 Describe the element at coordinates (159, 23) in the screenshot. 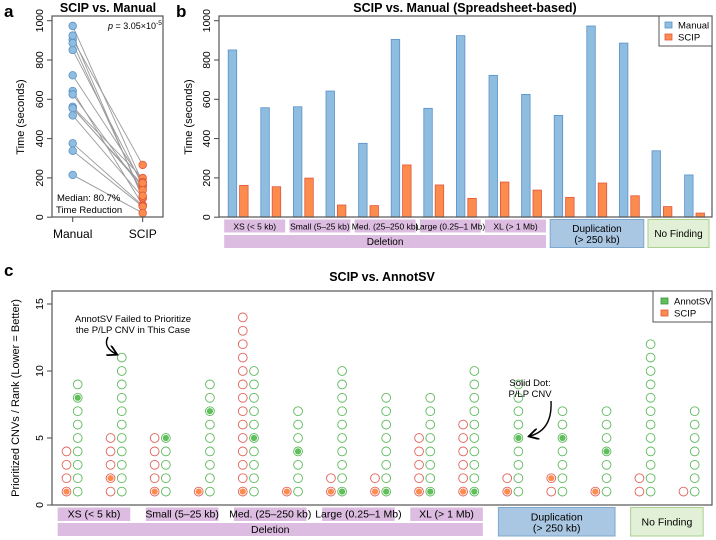

I see `p-value-exponent: -5` at that location.